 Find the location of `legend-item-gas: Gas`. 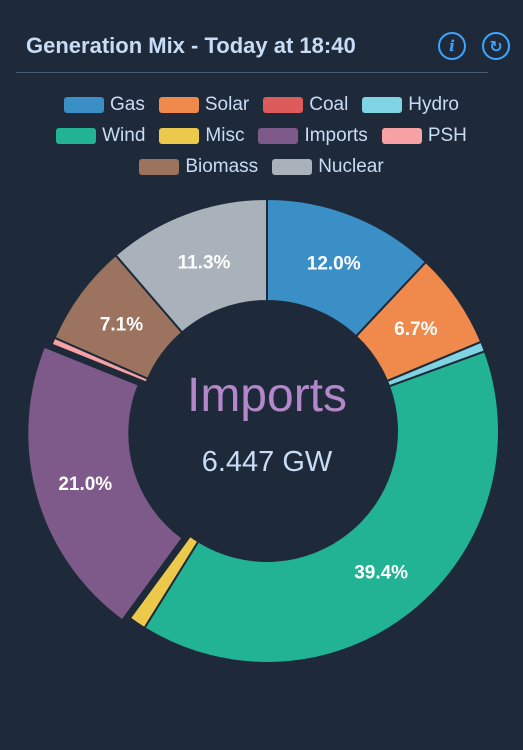

legend-item-gas: Gas is located at coordinates (104, 105).